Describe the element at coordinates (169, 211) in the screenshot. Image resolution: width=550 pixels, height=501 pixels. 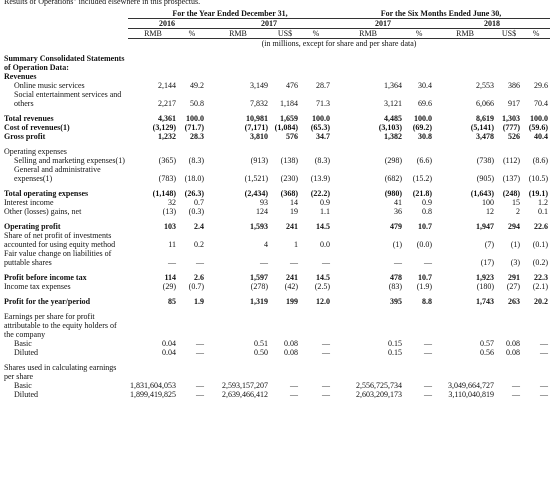
I see `cell-value: (13)` at that location.